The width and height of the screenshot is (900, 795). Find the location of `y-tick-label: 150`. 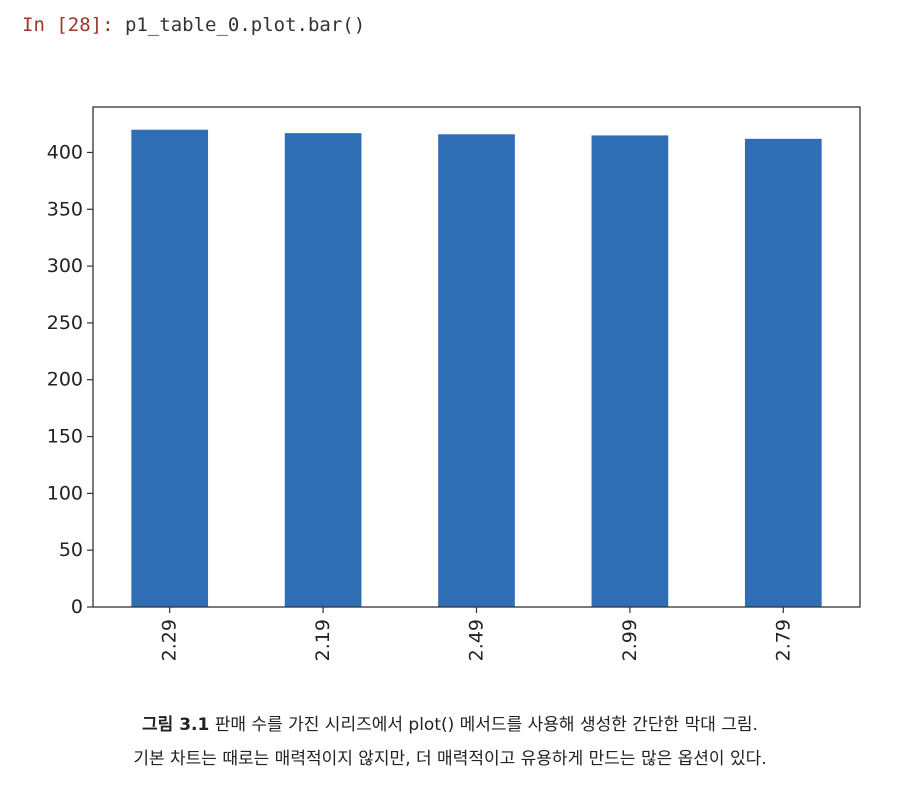

y-tick-label: 150 is located at coordinates (65, 437).